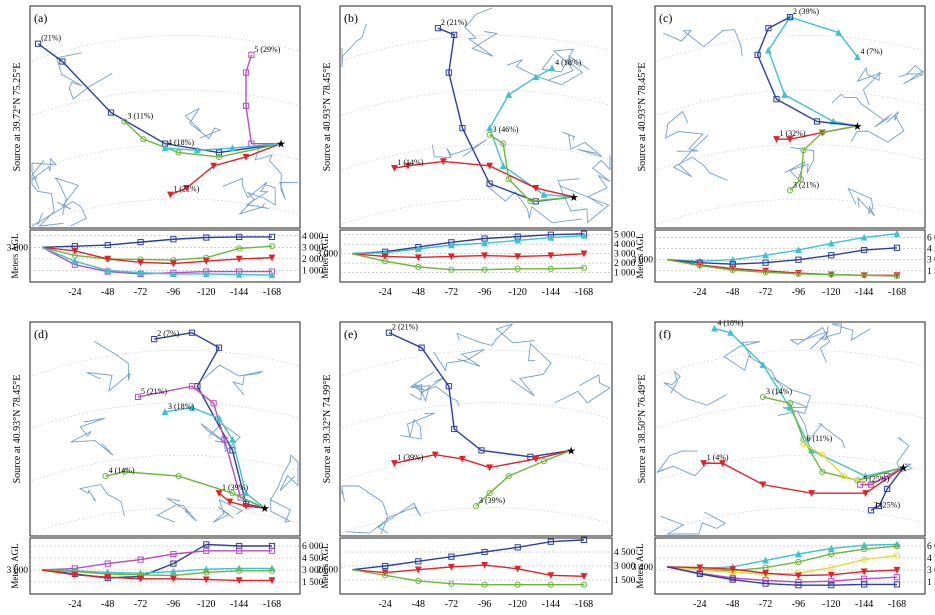 The width and height of the screenshot is (935, 615). I want to click on route-label: 3 (46%), so click(506, 129).